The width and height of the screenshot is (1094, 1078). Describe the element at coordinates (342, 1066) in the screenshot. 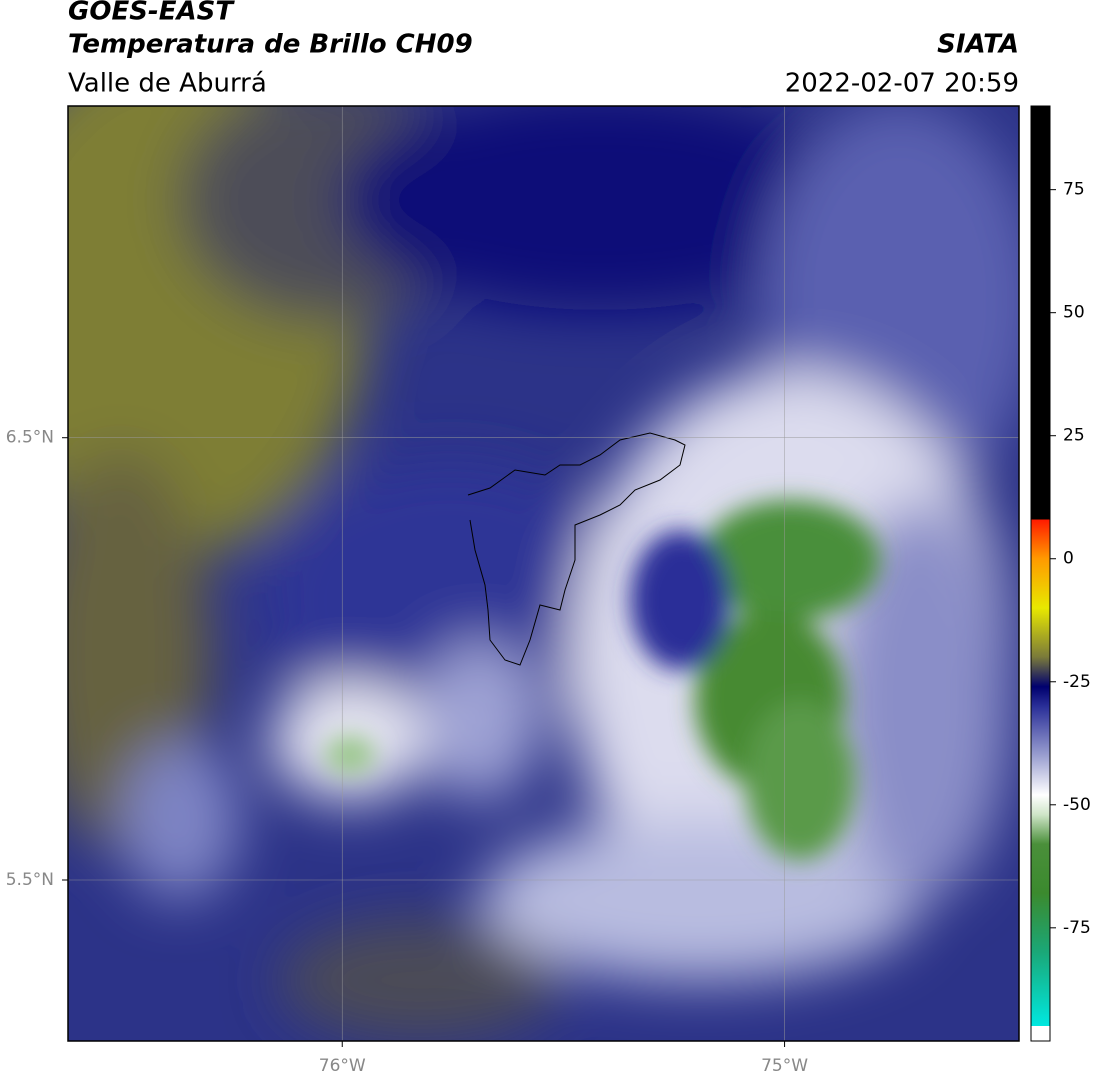

I see `x-tick-label: 76°W` at that location.